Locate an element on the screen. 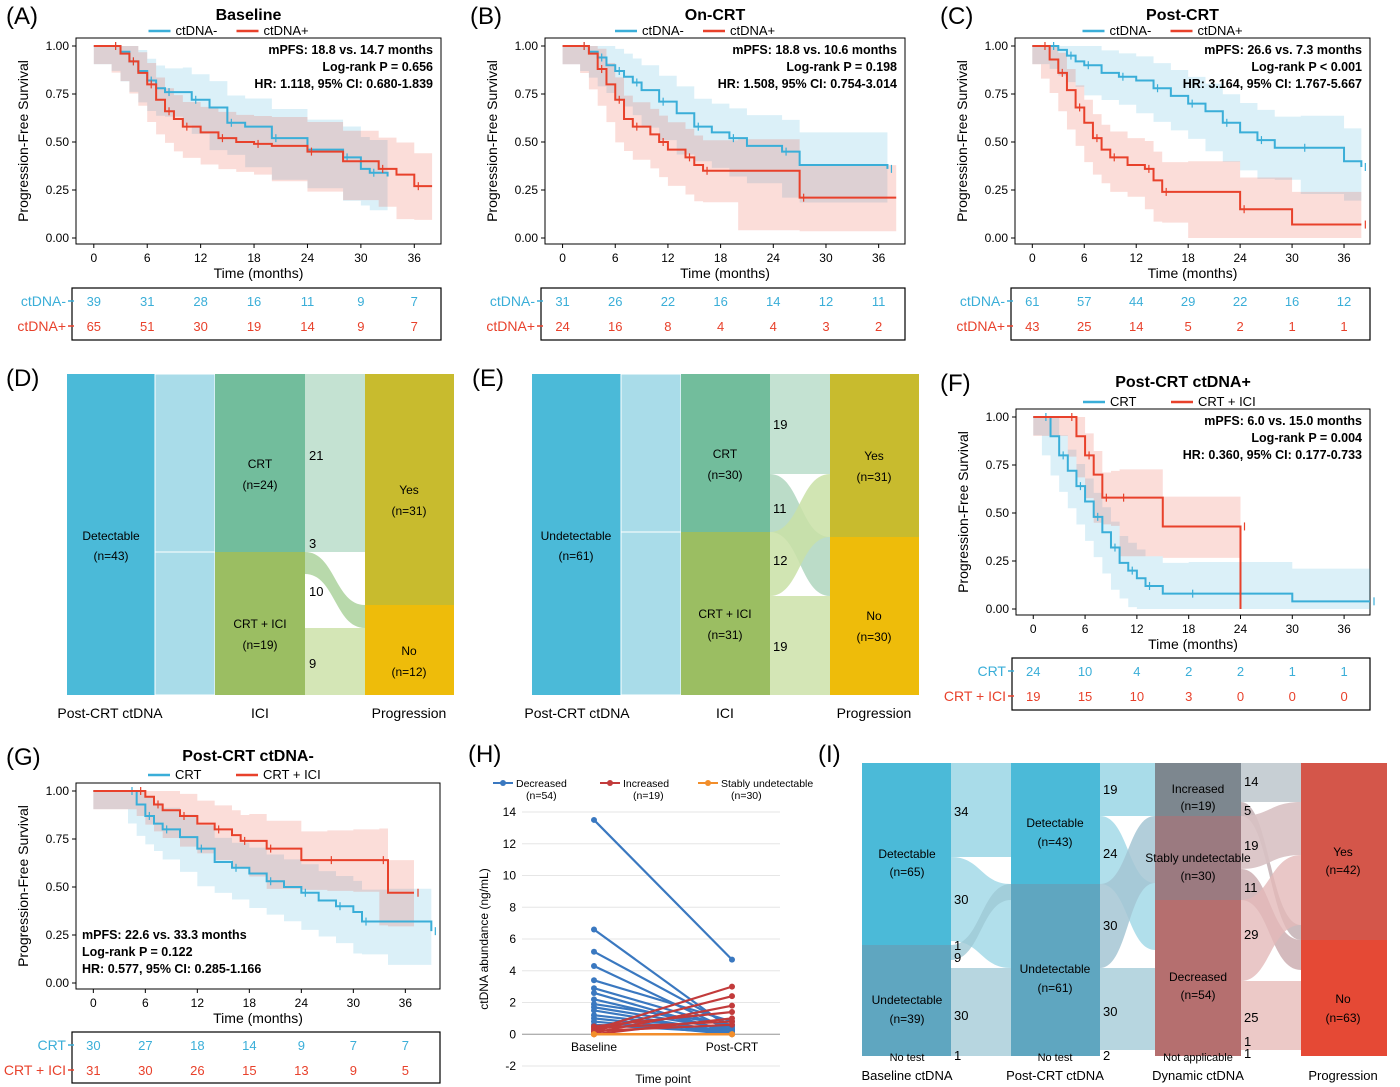  risk-table-cell: 16 is located at coordinates (615, 326).